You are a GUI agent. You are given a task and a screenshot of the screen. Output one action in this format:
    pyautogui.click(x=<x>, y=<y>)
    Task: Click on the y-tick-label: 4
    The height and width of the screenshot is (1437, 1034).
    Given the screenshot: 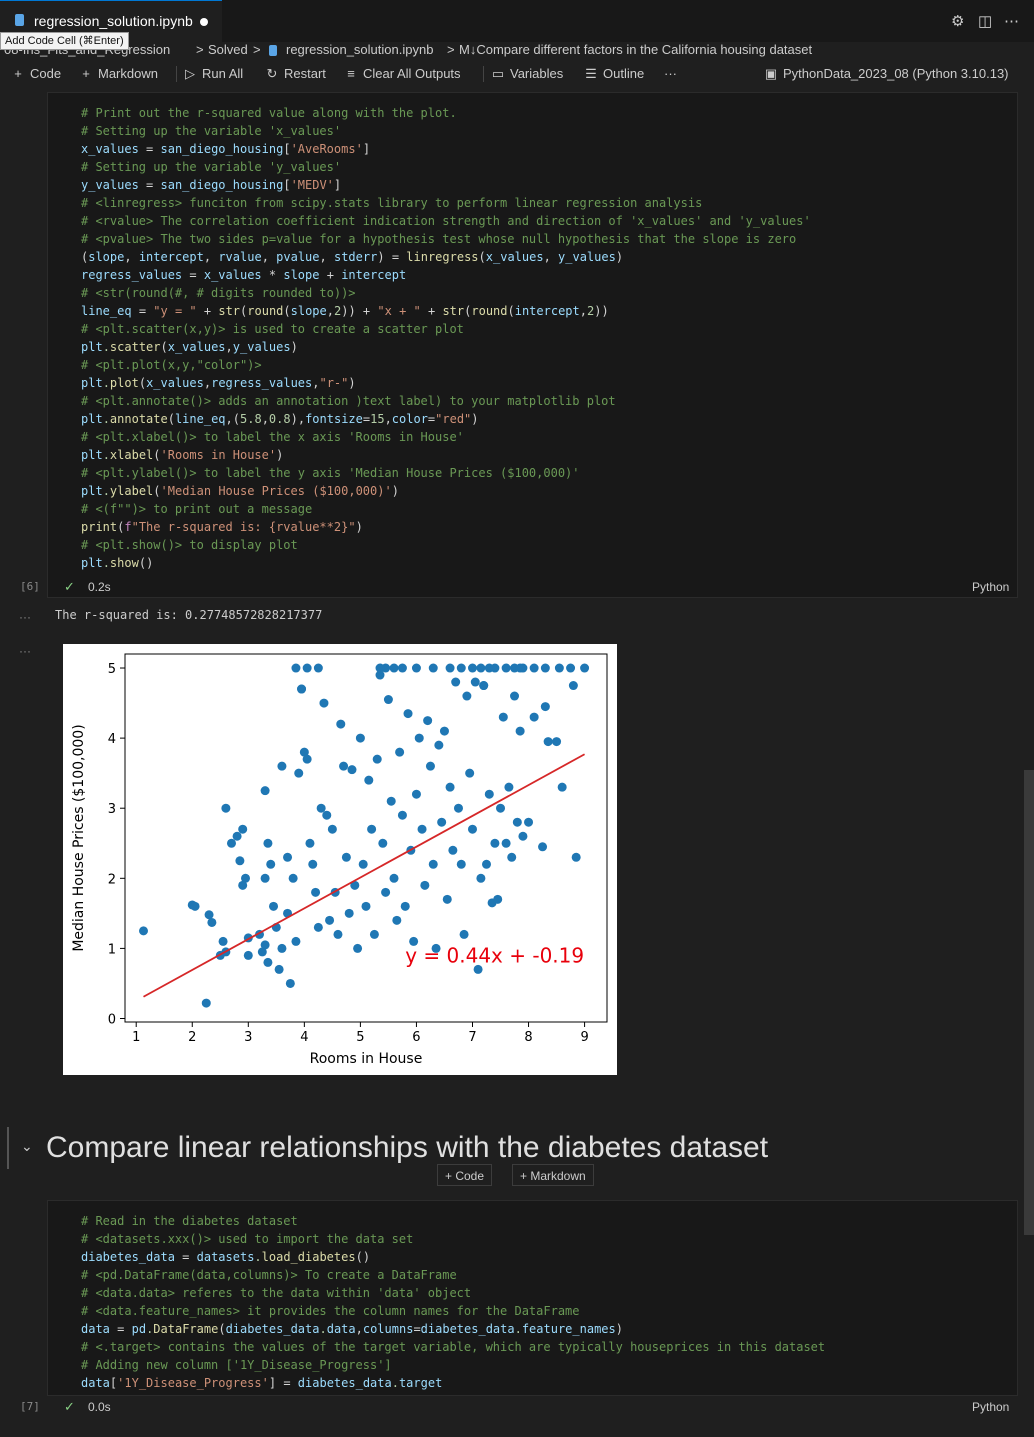 What is the action you would take?
    pyautogui.click(x=112, y=739)
    